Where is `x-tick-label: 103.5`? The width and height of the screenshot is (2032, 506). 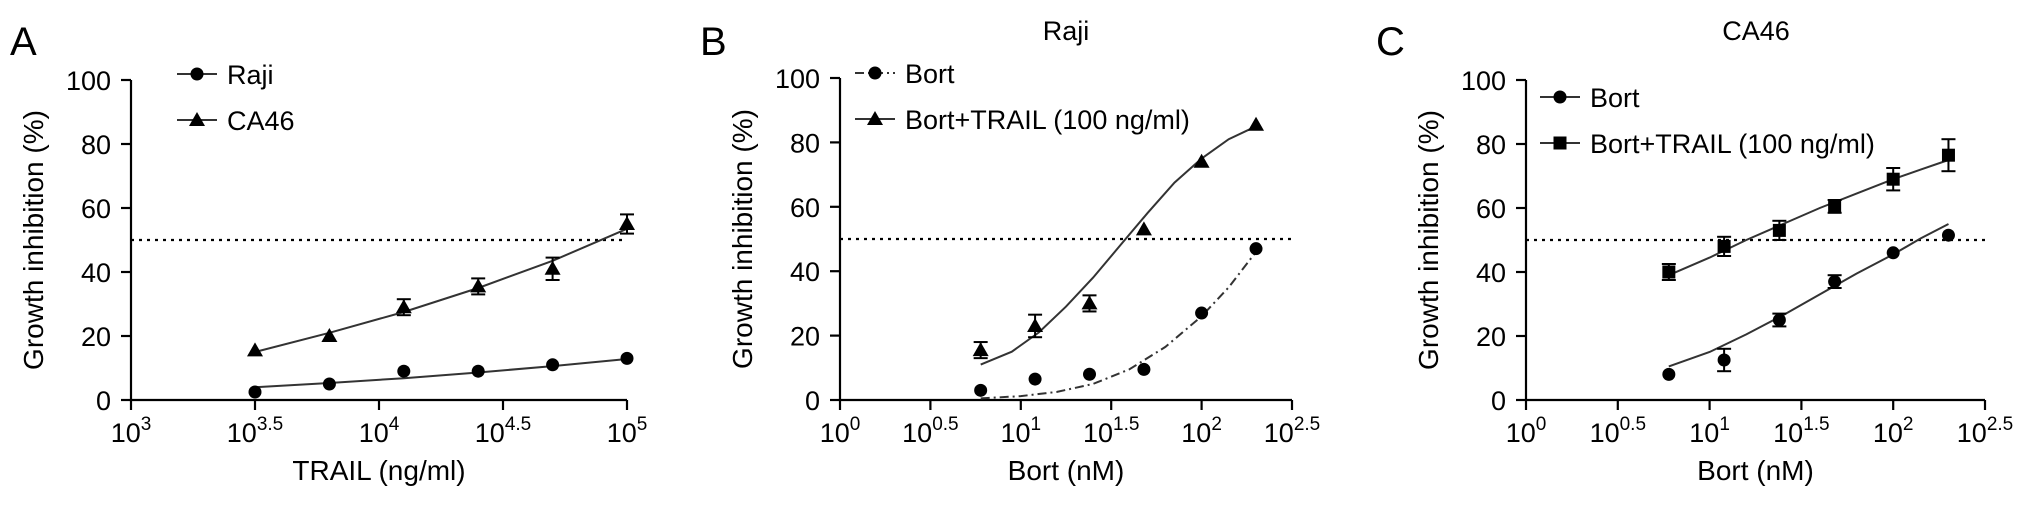
x-tick-label: 103.5 is located at coordinates (255, 431).